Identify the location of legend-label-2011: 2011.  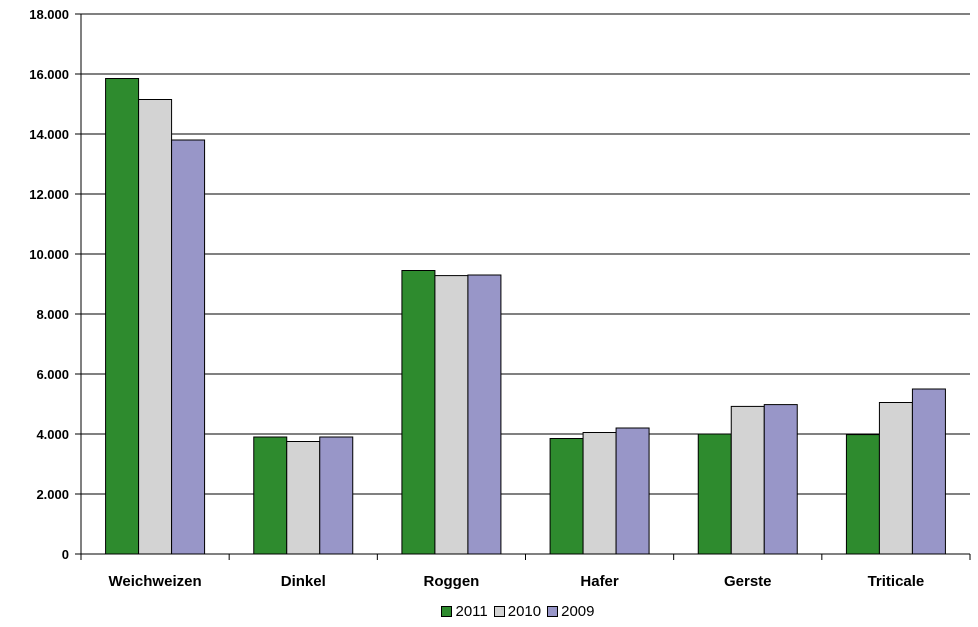
(471, 611).